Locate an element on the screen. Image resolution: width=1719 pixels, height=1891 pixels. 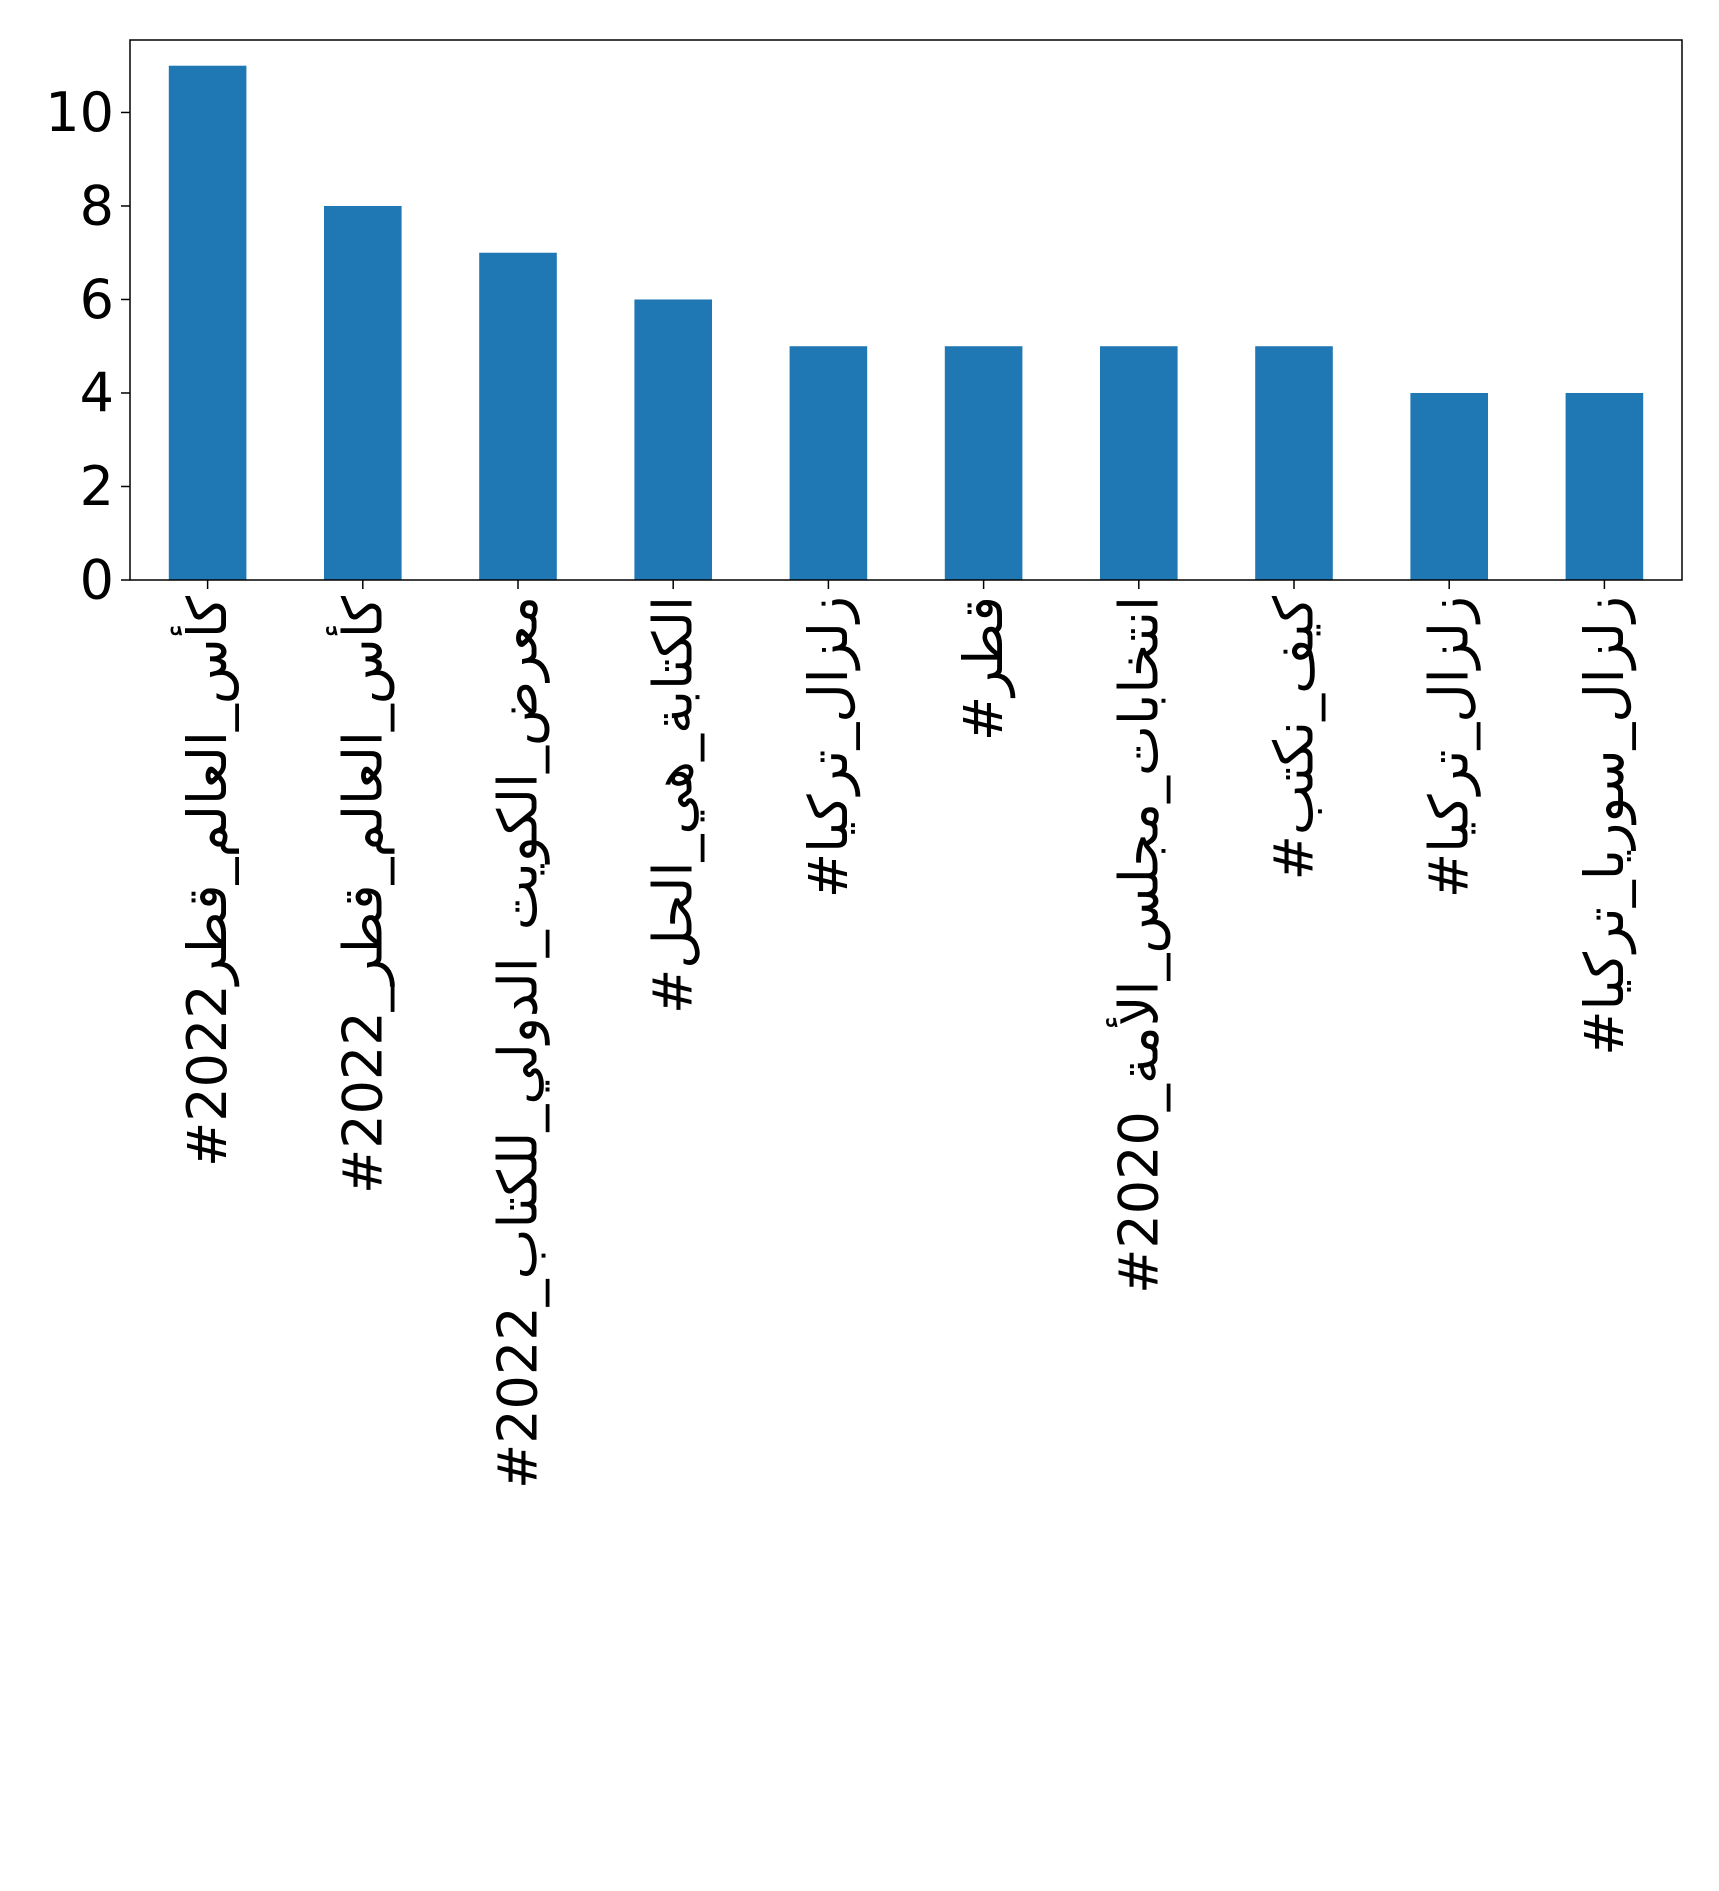
y-tick-label: 8 is located at coordinates (97, 205).